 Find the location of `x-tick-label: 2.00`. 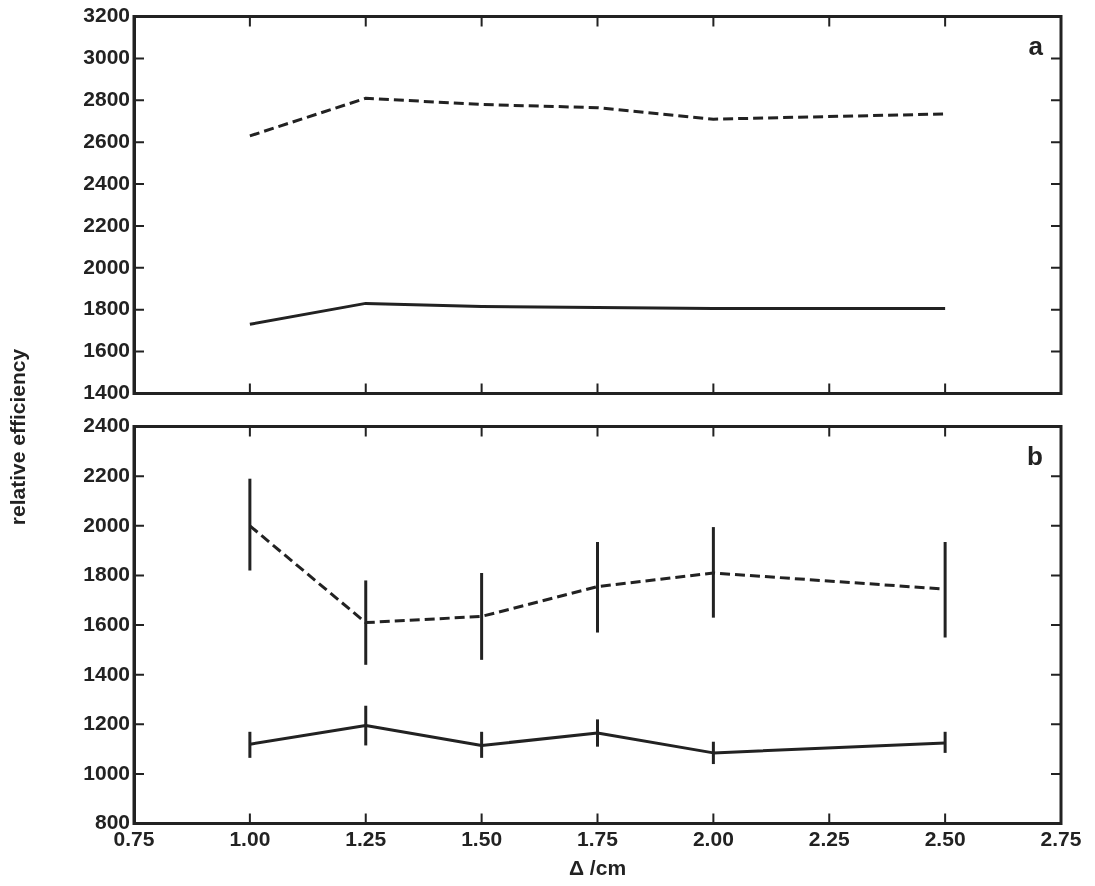

x-tick-label: 2.00 is located at coordinates (713, 838).